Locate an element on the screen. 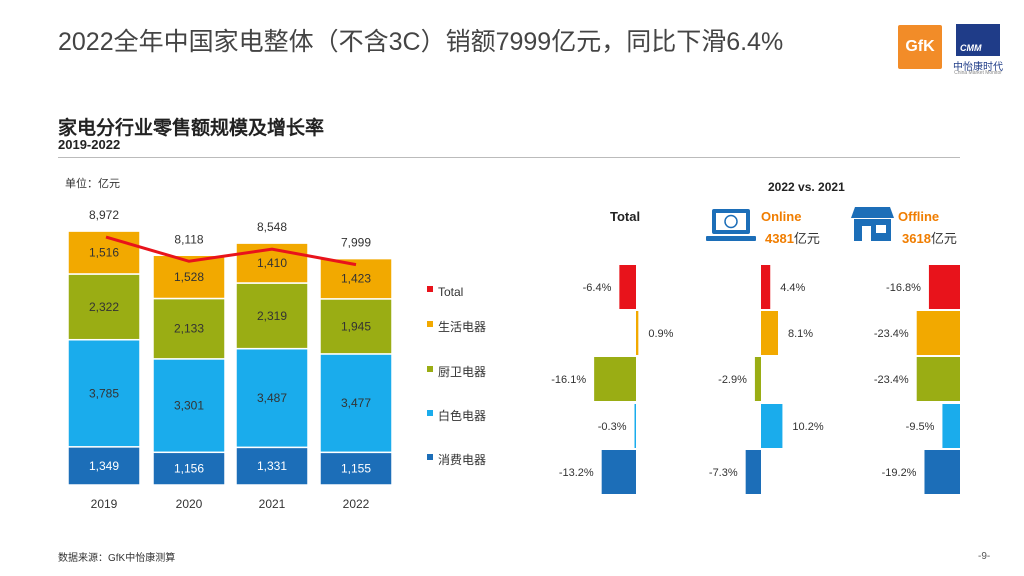  segment-label: 1,349 is located at coordinates (104, 466).